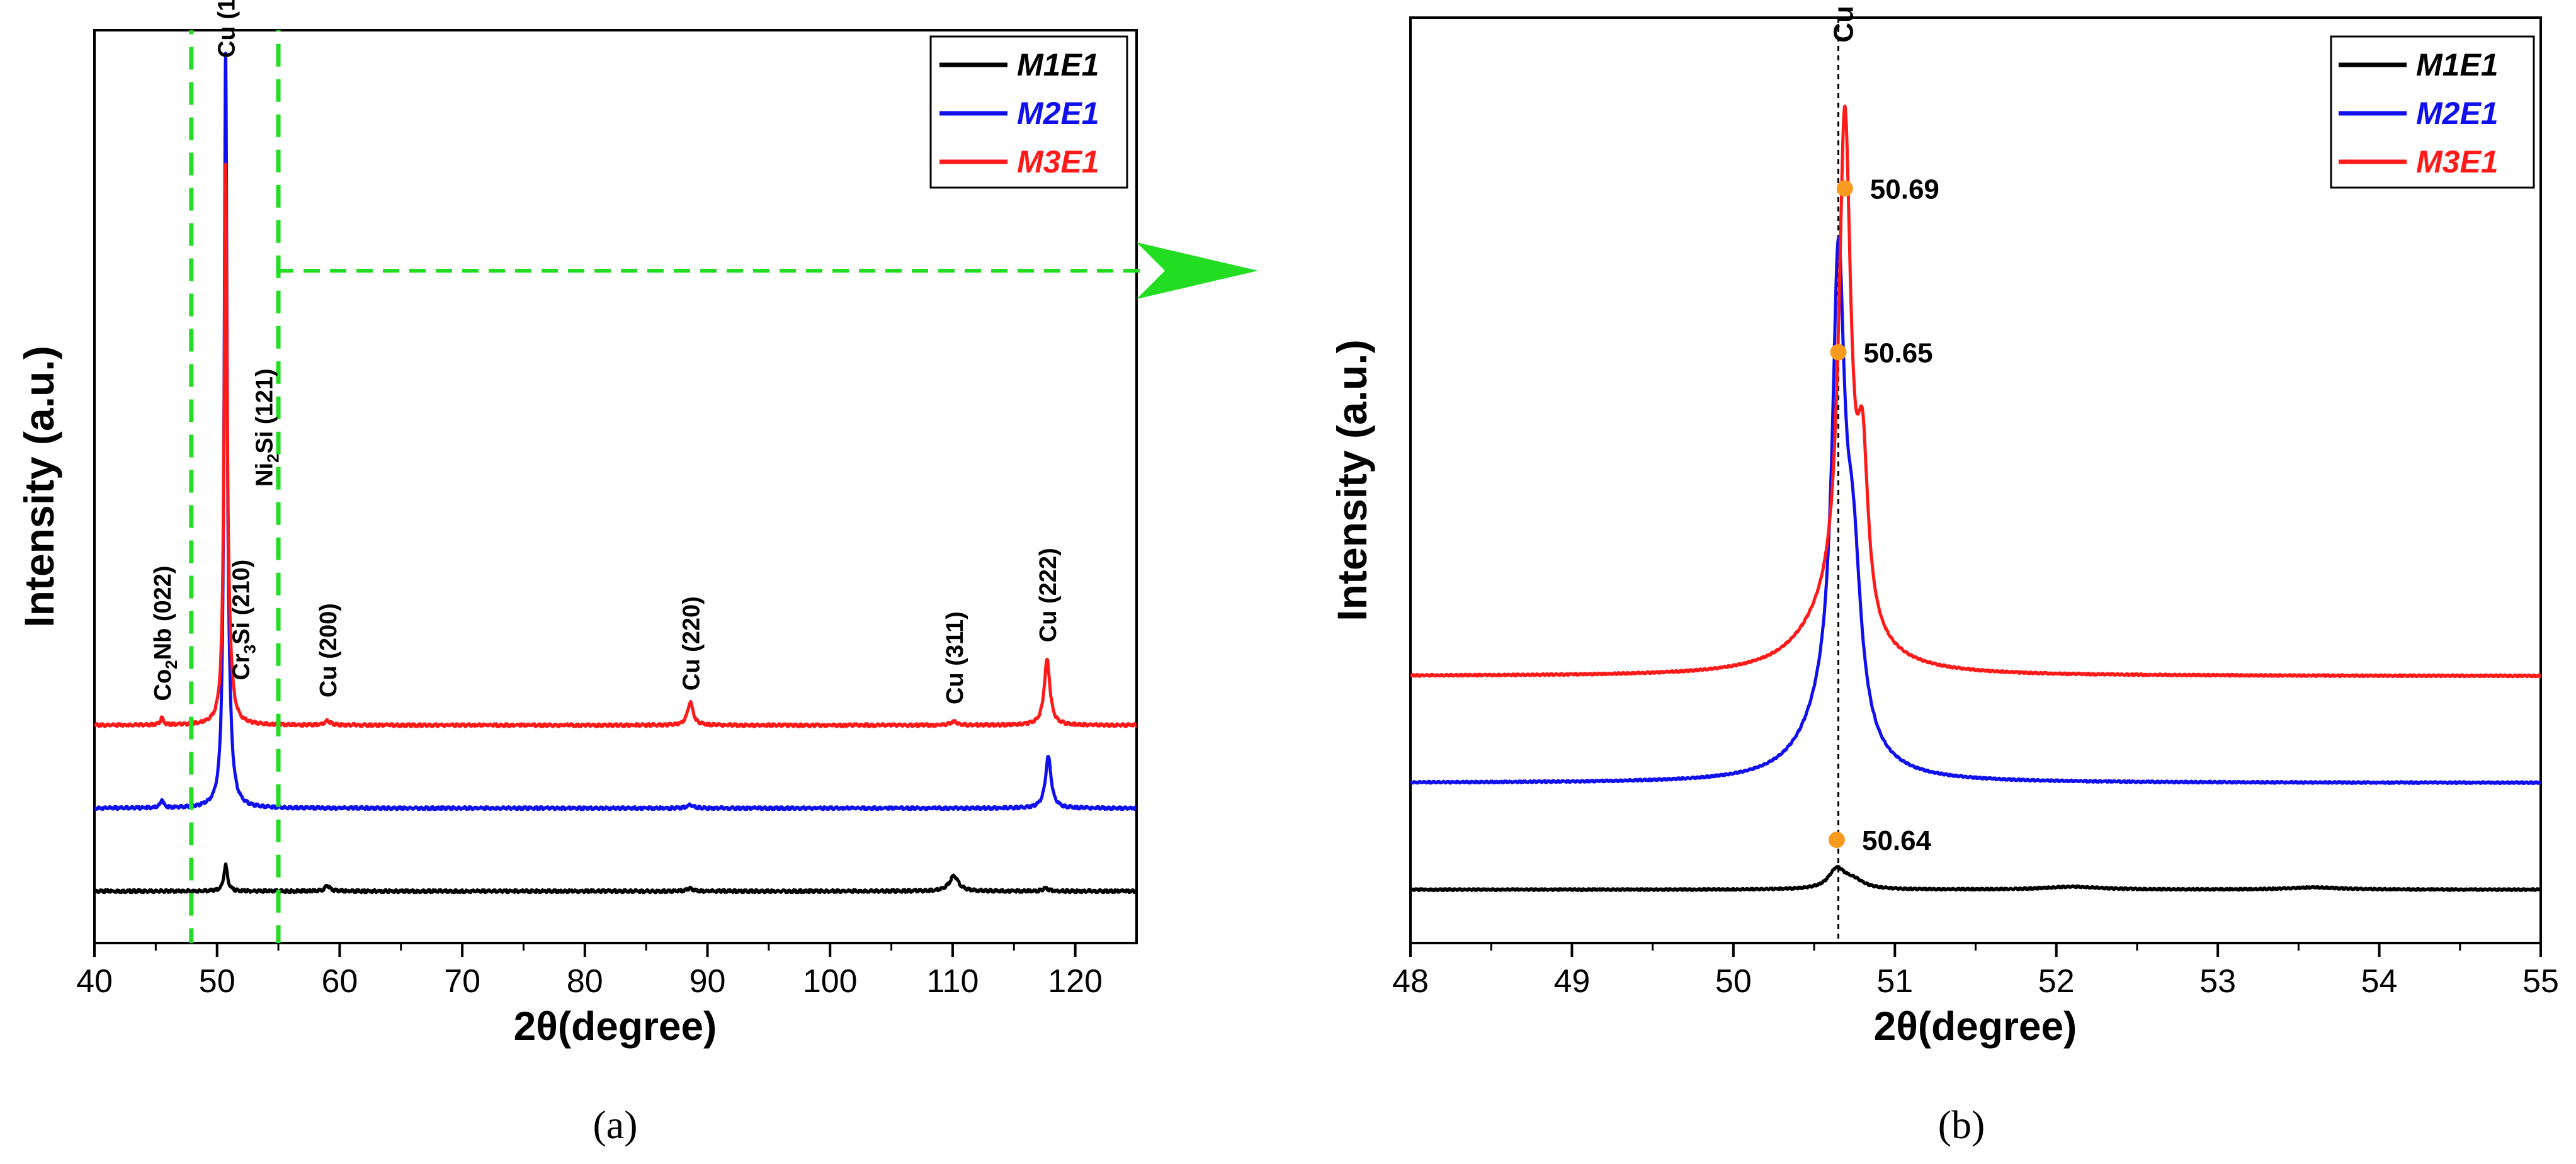  I want to click on panel-a-x-ticks: 40 50 60 70 80 90 100 110 120, so click(589, 971).